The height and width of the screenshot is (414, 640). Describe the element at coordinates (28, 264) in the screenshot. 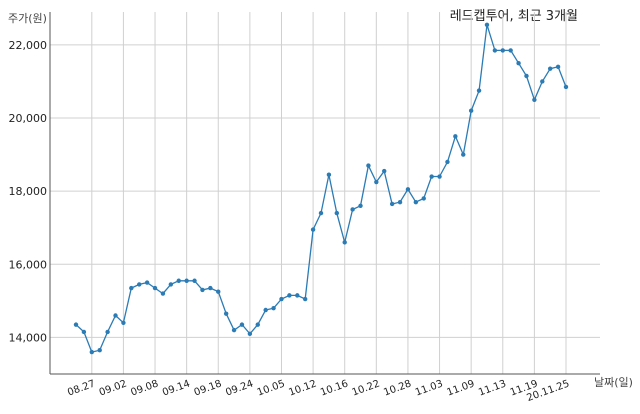

I see `y-tick-label: 16,000` at that location.